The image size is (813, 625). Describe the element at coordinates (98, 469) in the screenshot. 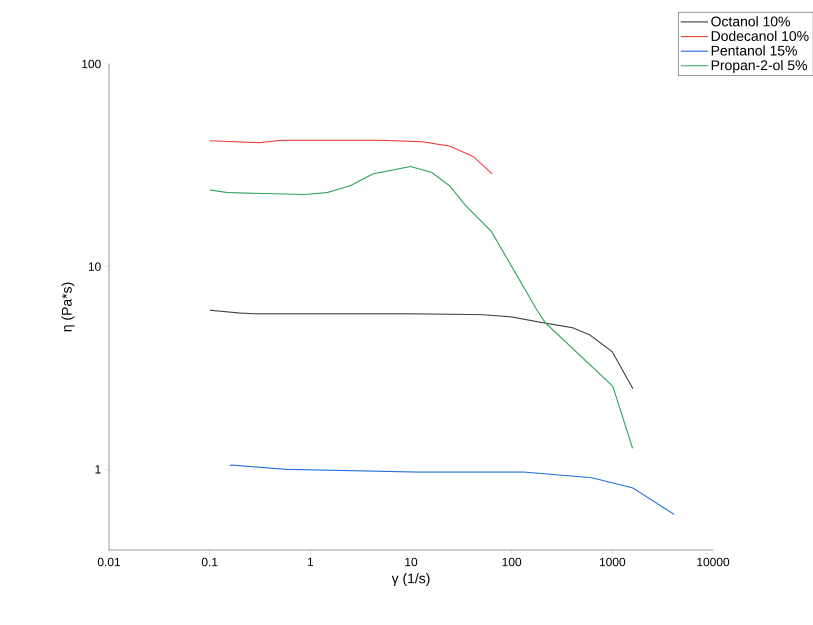

I see `y-tick-label: 1` at that location.